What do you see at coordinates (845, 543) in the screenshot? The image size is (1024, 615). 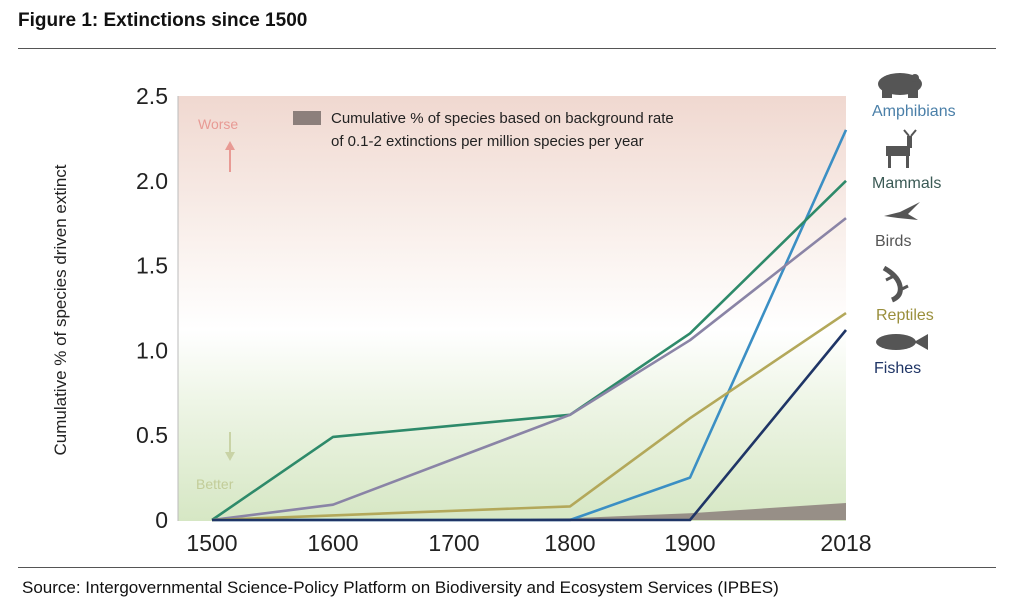 I see `x-tick-label: 2018` at bounding box center [845, 543].